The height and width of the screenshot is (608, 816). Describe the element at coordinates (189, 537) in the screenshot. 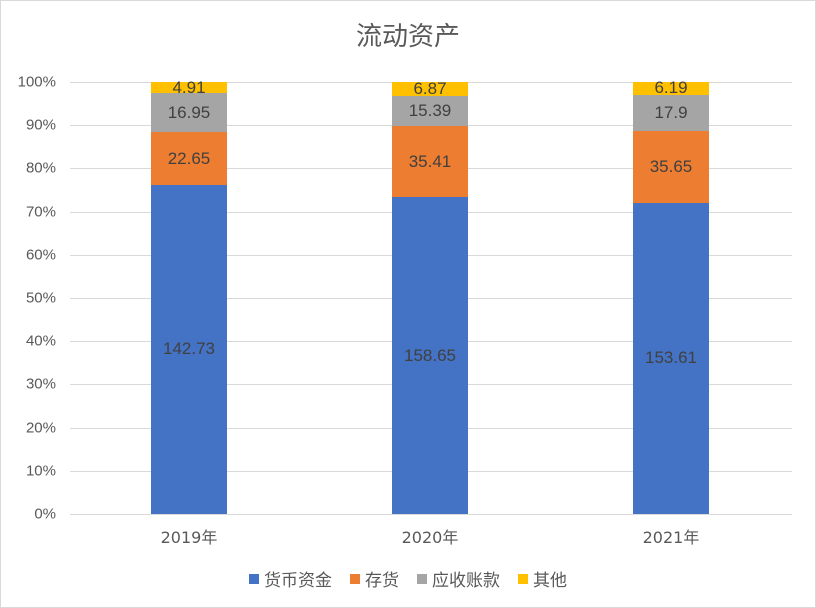

I see `x-tick-label: 2019年` at that location.